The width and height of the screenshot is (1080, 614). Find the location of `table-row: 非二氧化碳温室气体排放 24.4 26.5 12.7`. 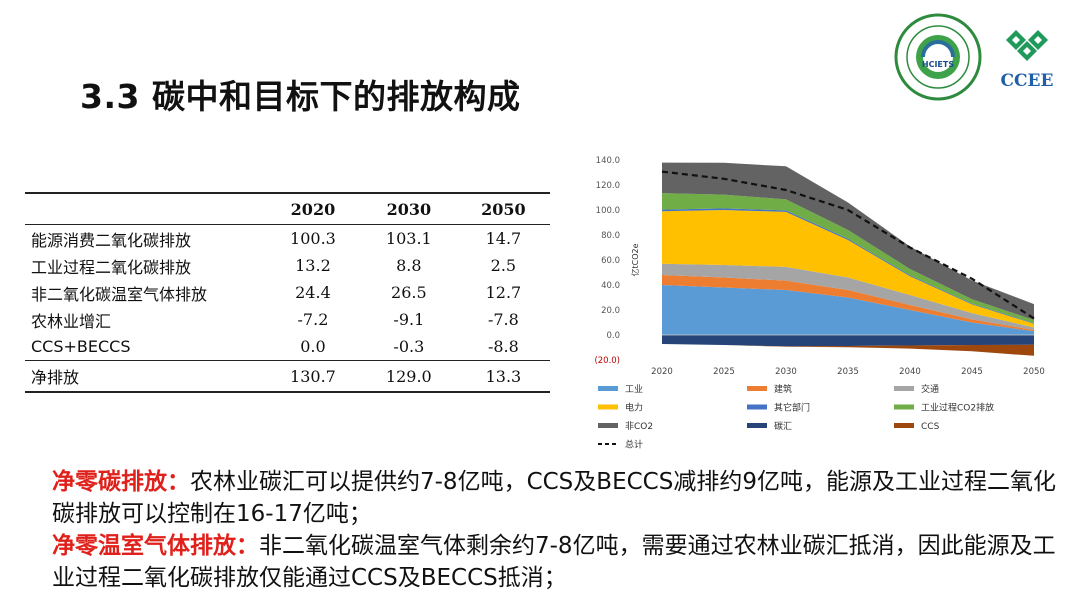

table-row: 非二氧化碳温室气体排放 24.4 26.5 12.7 is located at coordinates (287, 292).